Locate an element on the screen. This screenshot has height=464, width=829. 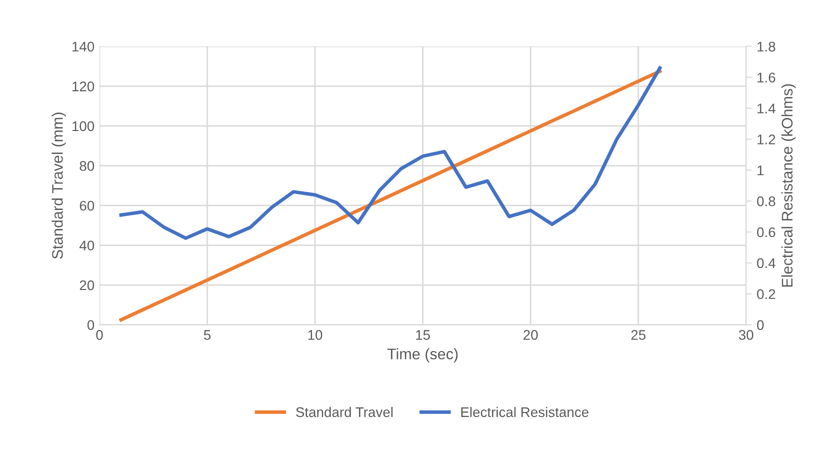
y-tick-label: 40 is located at coordinates (86, 245).